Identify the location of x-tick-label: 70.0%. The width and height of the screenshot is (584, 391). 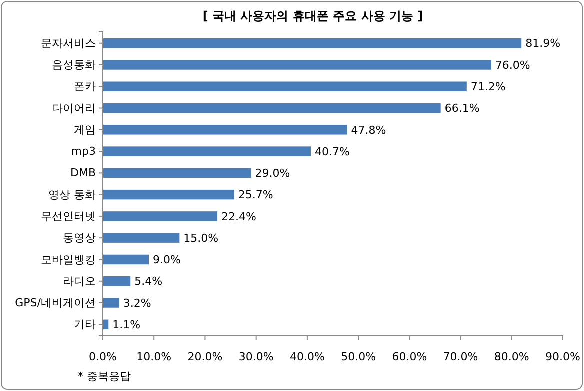
(460, 357).